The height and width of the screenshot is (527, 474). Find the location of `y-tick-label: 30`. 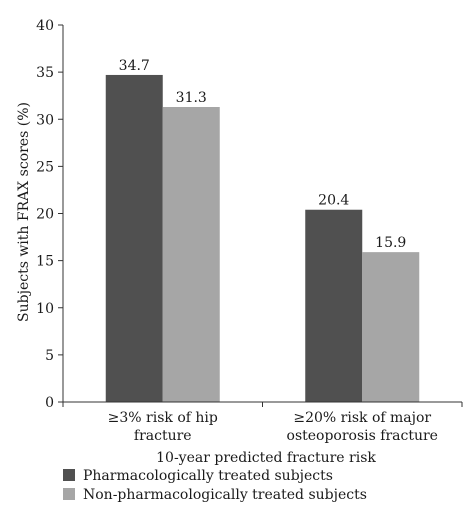

y-tick-label: 30 is located at coordinates (45, 120).